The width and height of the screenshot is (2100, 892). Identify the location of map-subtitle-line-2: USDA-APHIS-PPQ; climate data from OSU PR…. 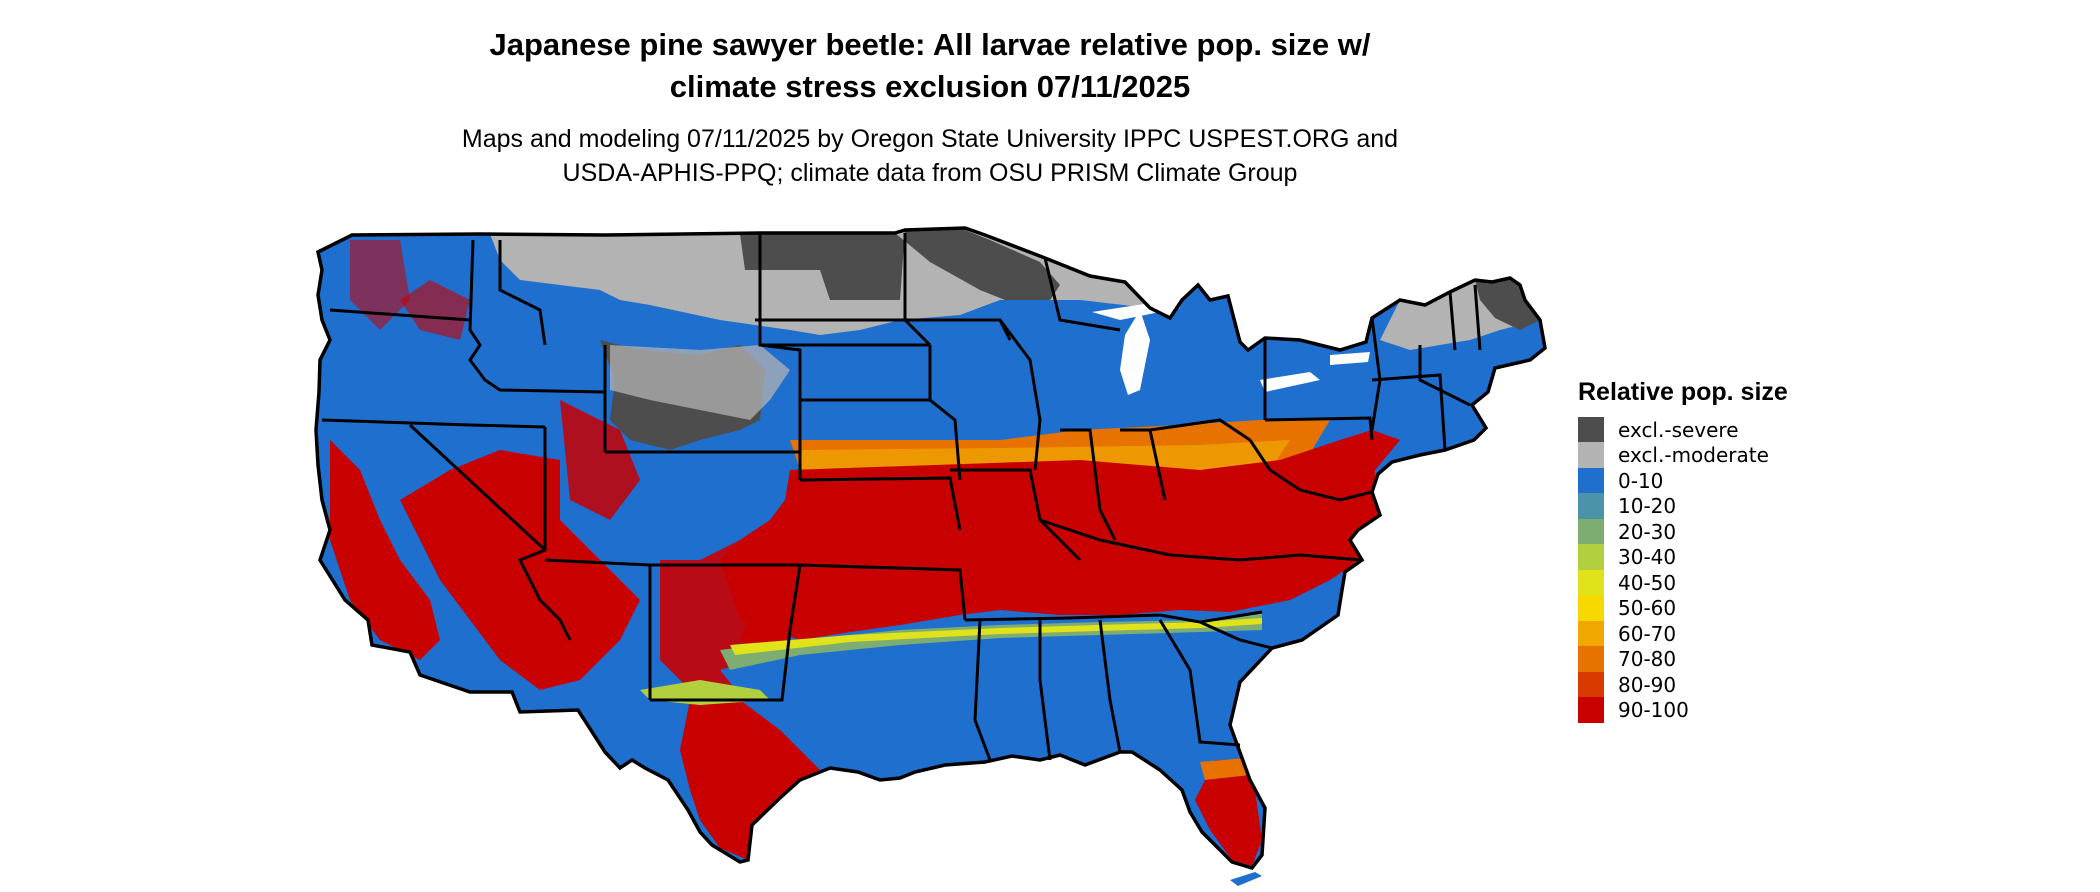
(930, 173).